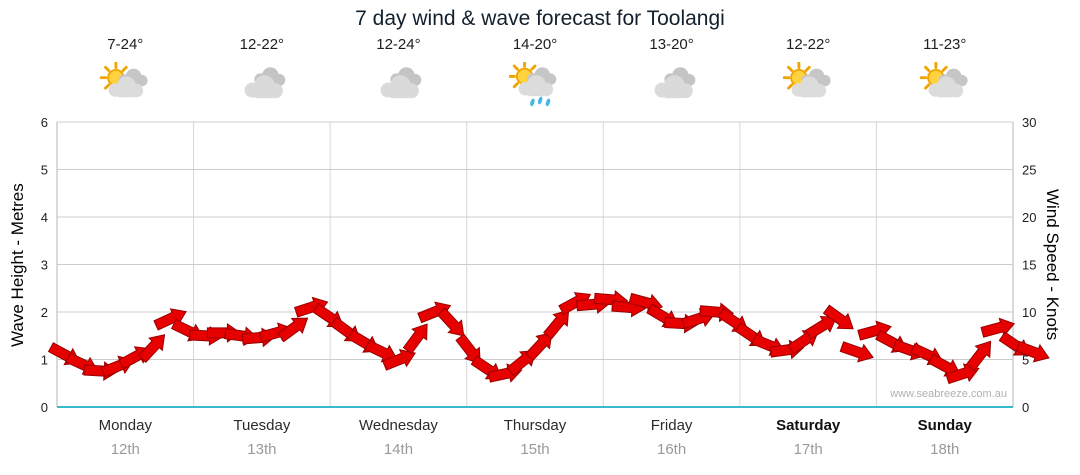 The height and width of the screenshot is (475, 1080). What do you see at coordinates (944, 425) in the screenshot?
I see `day-name-label: Sunday` at bounding box center [944, 425].